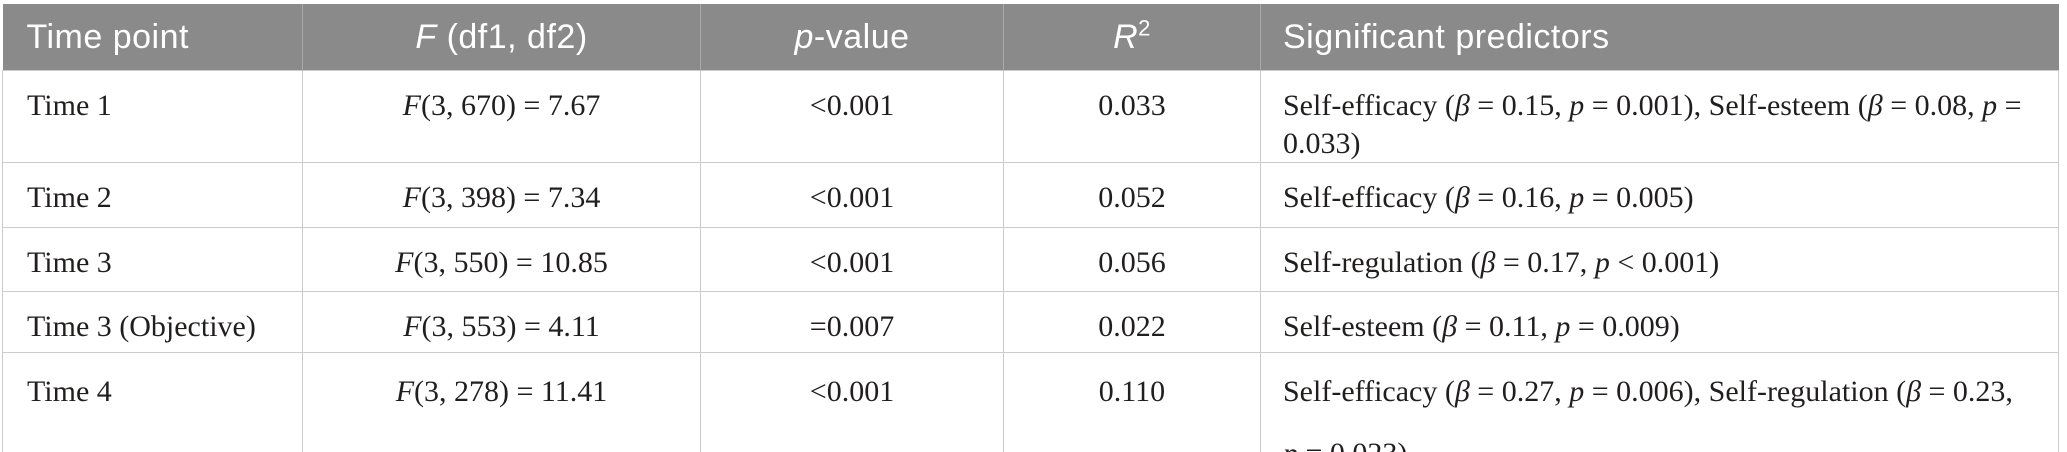  Describe the element at coordinates (152, 116) in the screenshot. I see `cell-time-point: Time 1` at that location.